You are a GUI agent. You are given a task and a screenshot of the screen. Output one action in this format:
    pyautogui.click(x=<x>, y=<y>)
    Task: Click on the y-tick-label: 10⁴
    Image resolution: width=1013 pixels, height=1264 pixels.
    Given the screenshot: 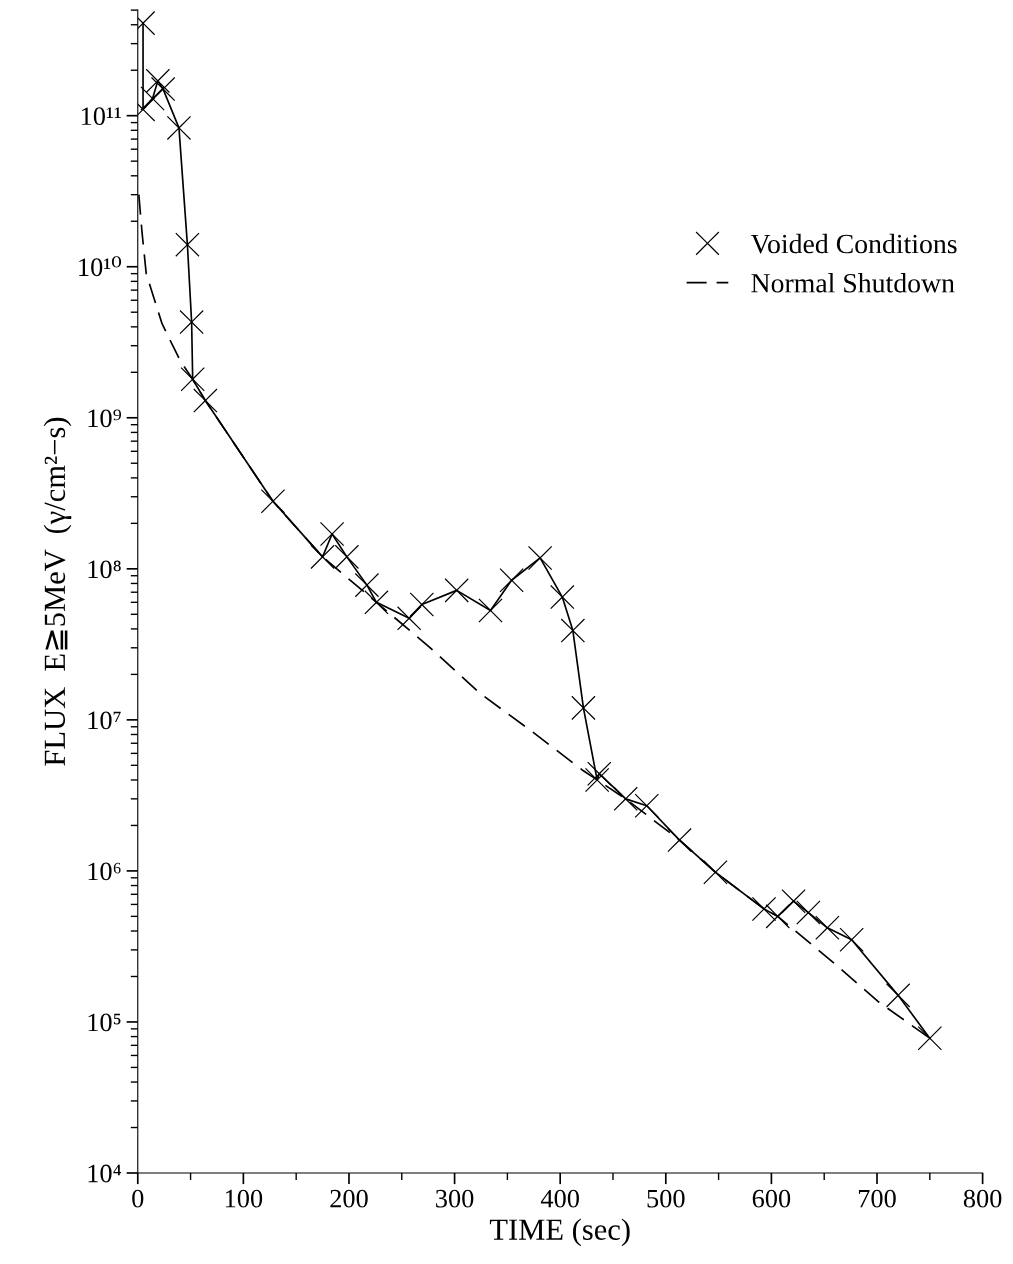 What is the action you would take?
    pyautogui.click(x=105, y=1173)
    